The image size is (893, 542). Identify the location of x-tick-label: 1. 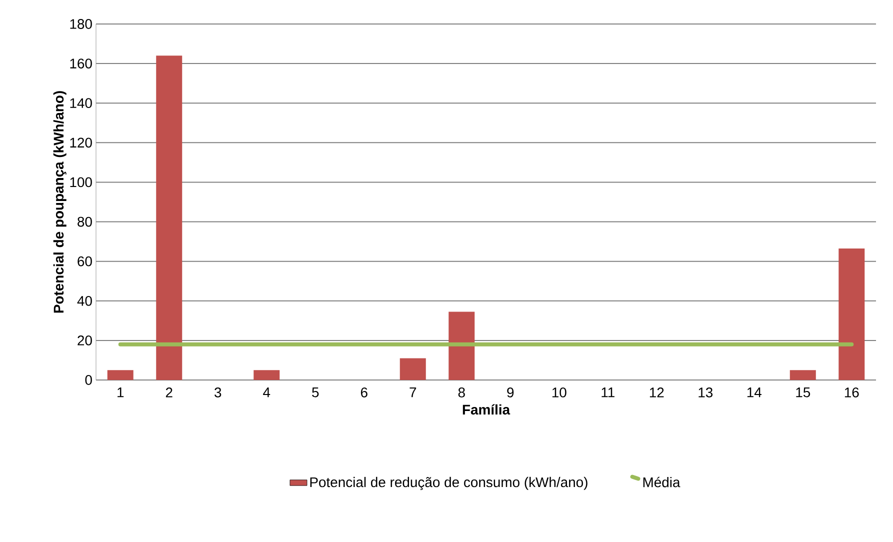
(121, 393).